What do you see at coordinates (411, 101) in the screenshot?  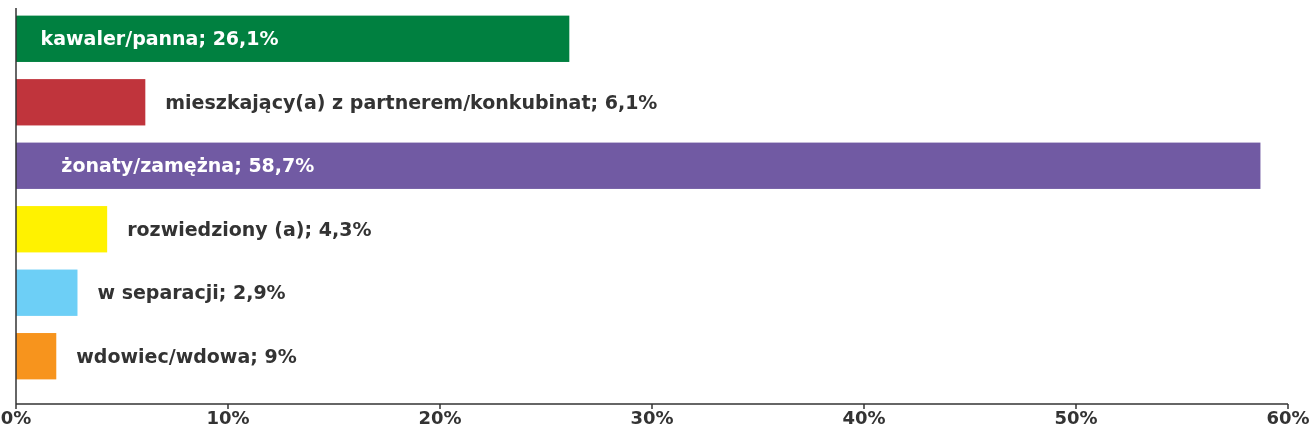 I see `y-tick-label: mieszkający(a) z partnerem/konkubinat; 6,1%` at bounding box center [411, 101].